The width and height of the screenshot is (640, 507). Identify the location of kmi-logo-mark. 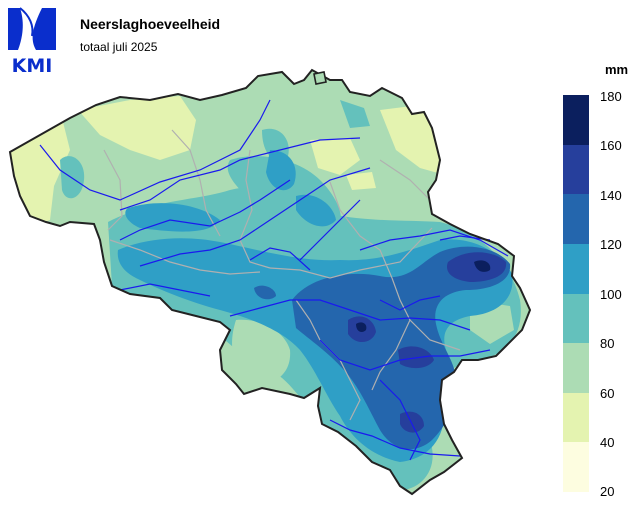
(32, 28).